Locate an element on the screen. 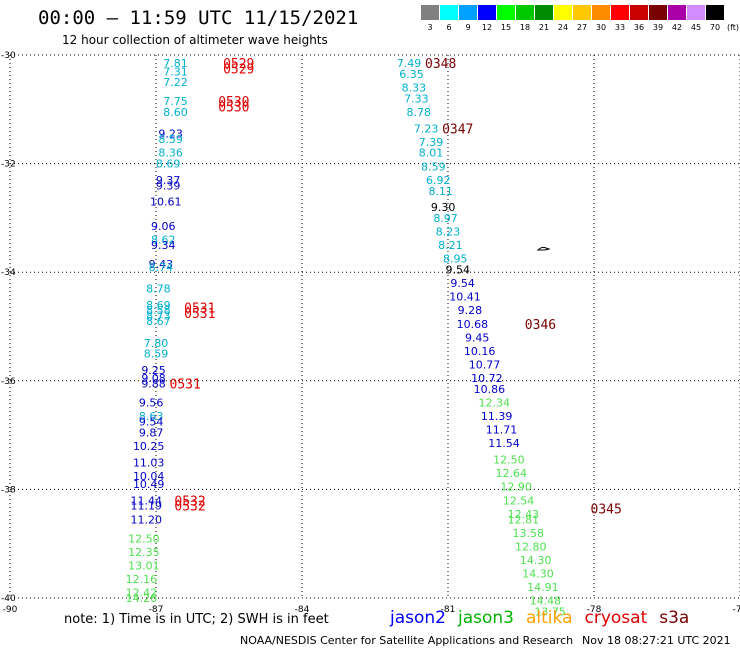 The image size is (740, 650). wave-height-point: 9.54 is located at coordinates (151, 422).